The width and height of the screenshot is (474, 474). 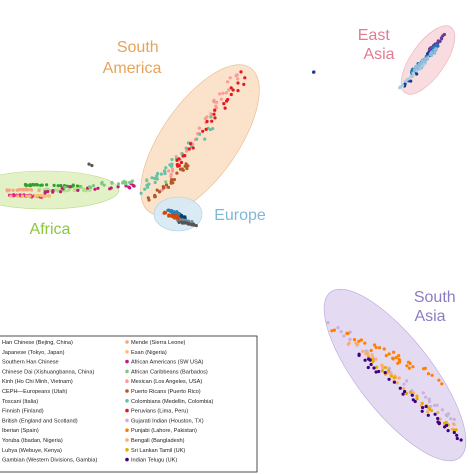 What do you see at coordinates (155, 343) in the screenshot?
I see `legend-item: Mende (Sierra Leone)` at bounding box center [155, 343].